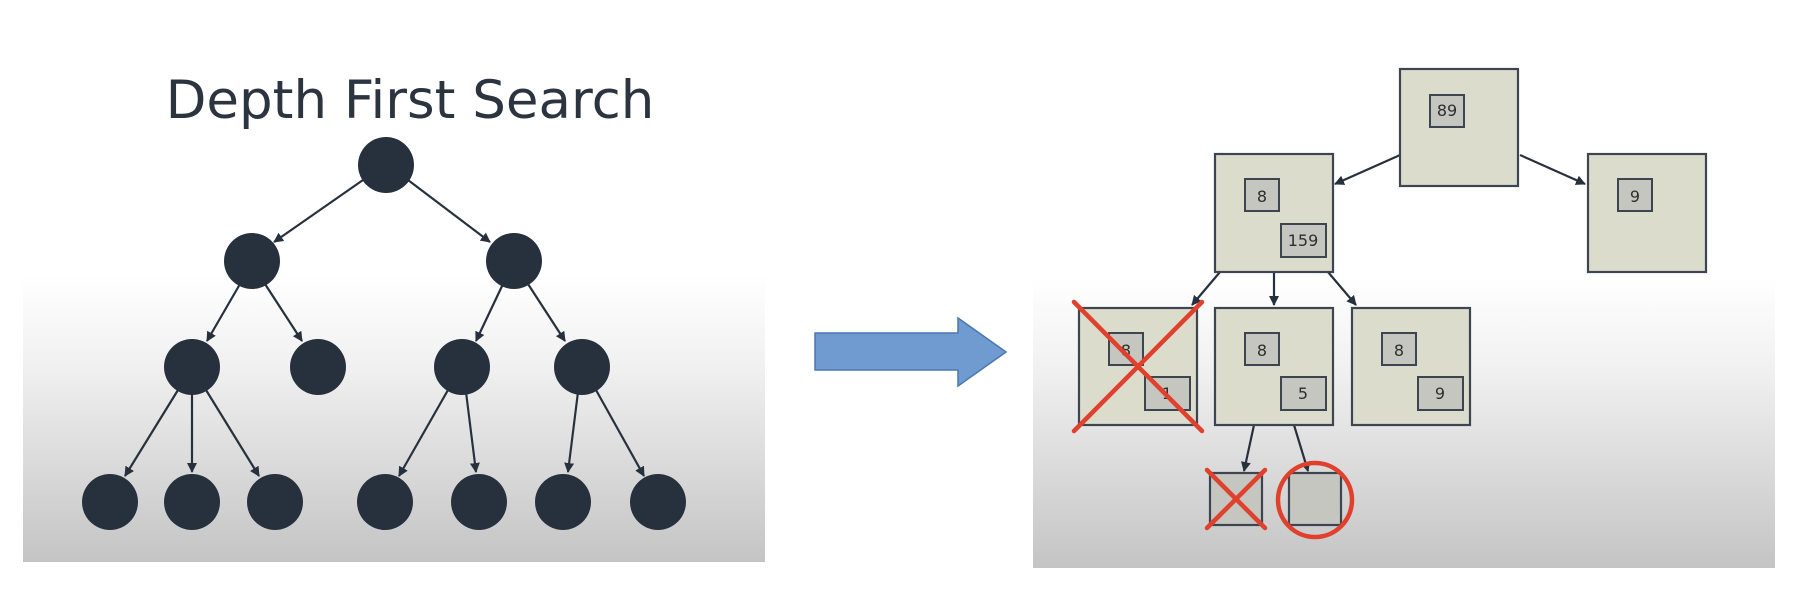 The width and height of the screenshot is (1802, 594). What do you see at coordinates (1303, 393) in the screenshot?
I see `box-d-bottom-label: 5` at bounding box center [1303, 393].